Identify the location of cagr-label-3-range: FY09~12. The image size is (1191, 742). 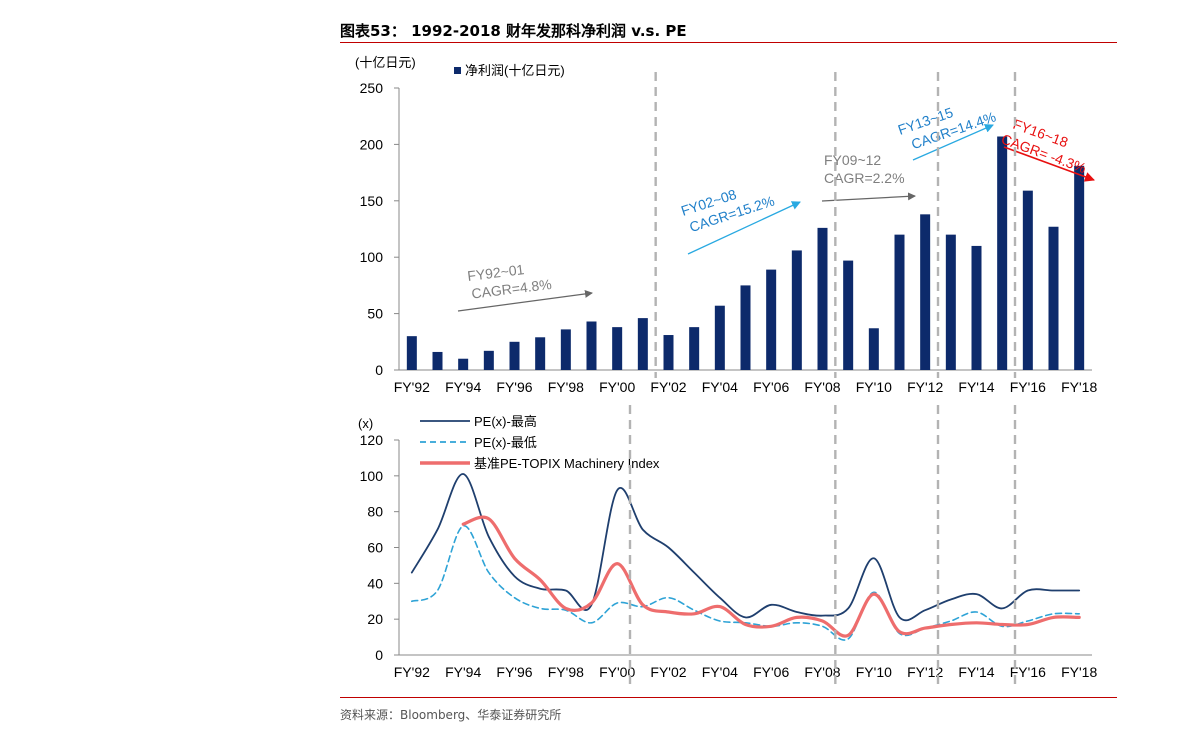
(852, 160).